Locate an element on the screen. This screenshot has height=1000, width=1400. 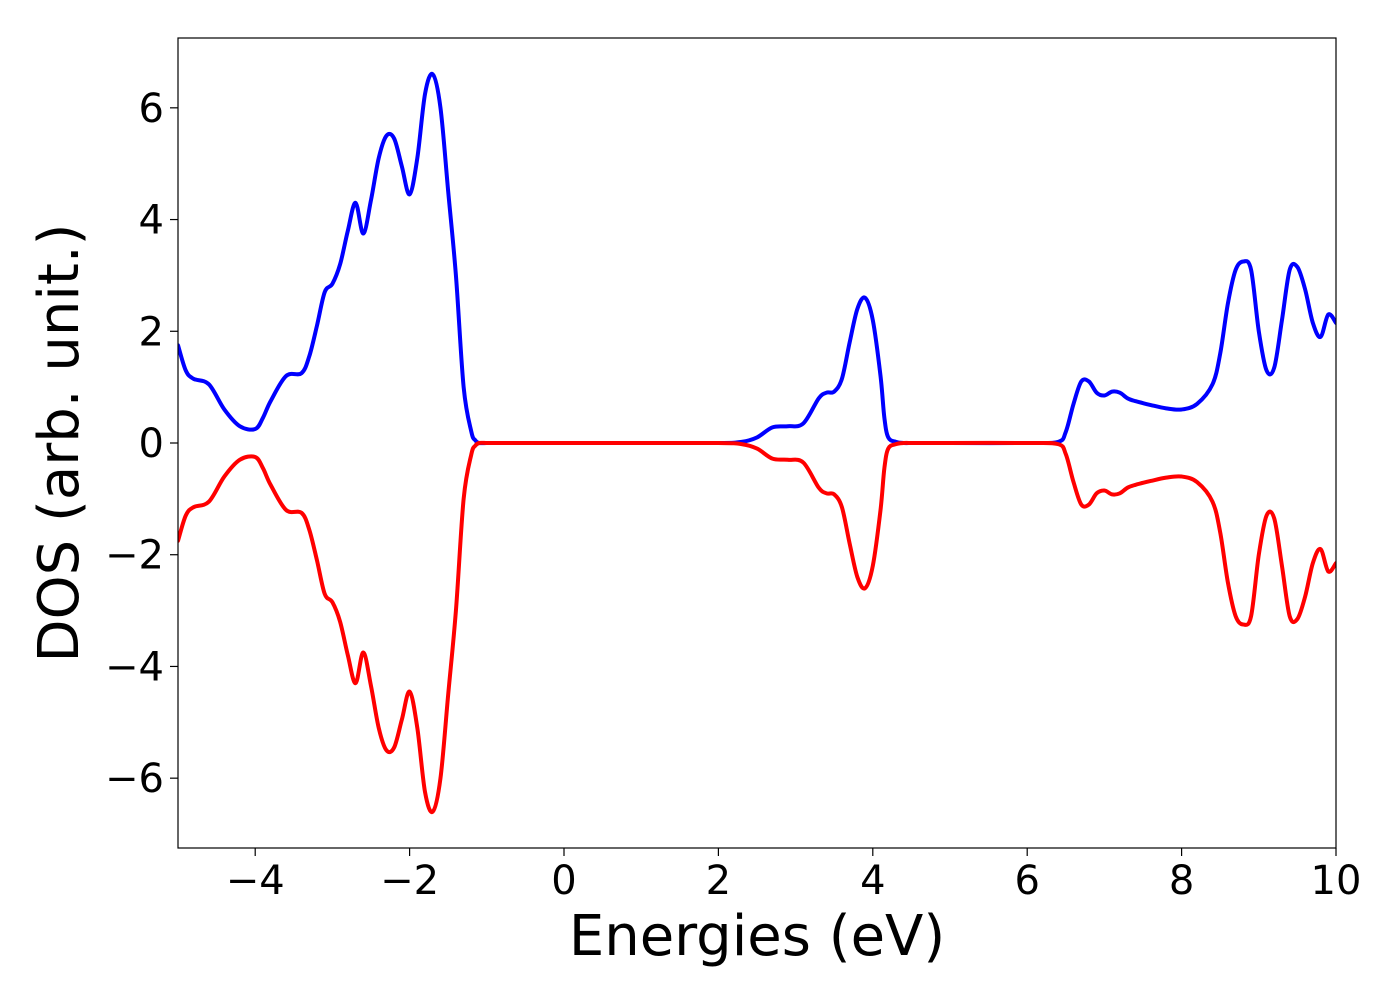
x-axis-ticks: −4 −2 0 2 4 6 8 10 is located at coordinates (794, 876).